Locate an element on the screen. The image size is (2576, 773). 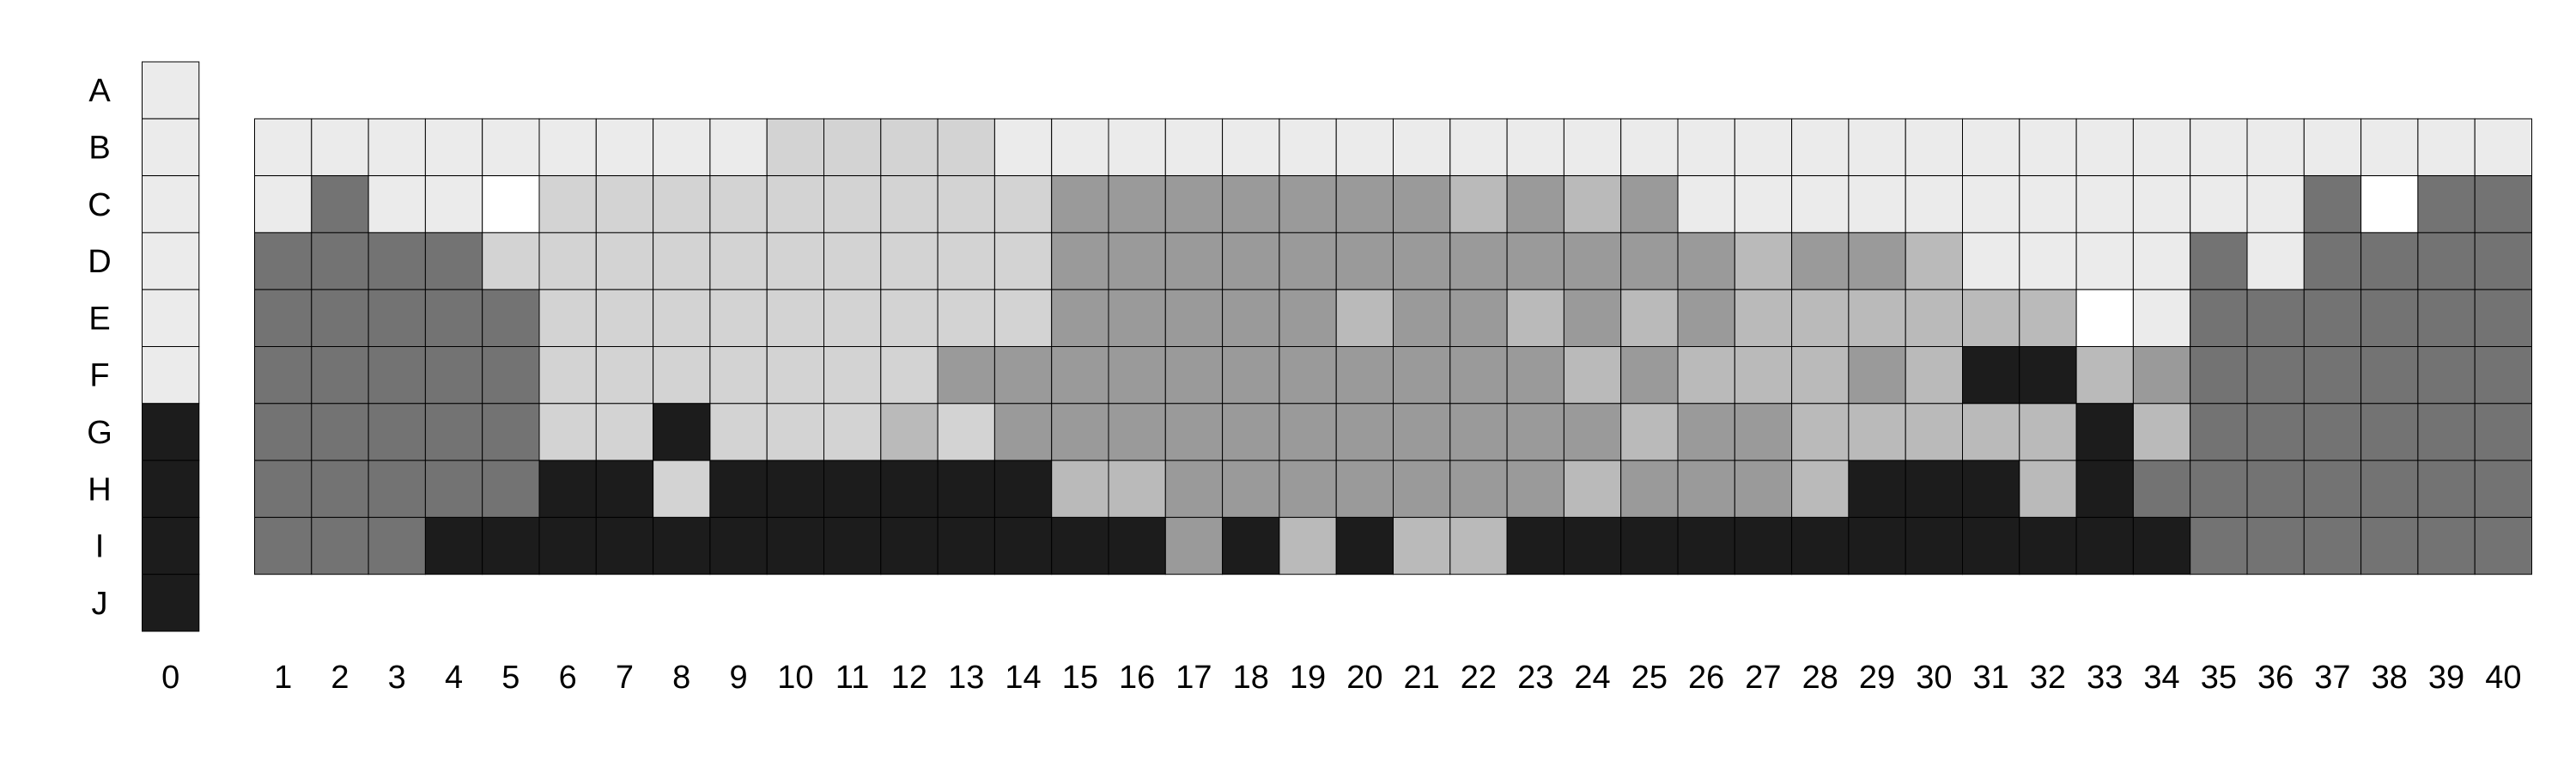
cell-I2 is located at coordinates (340, 545).